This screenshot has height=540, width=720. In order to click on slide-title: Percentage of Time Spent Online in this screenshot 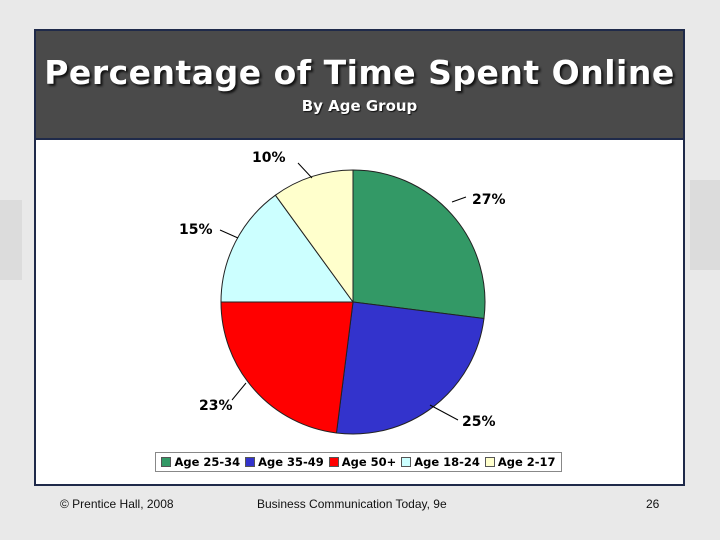, I will do `click(359, 72)`.